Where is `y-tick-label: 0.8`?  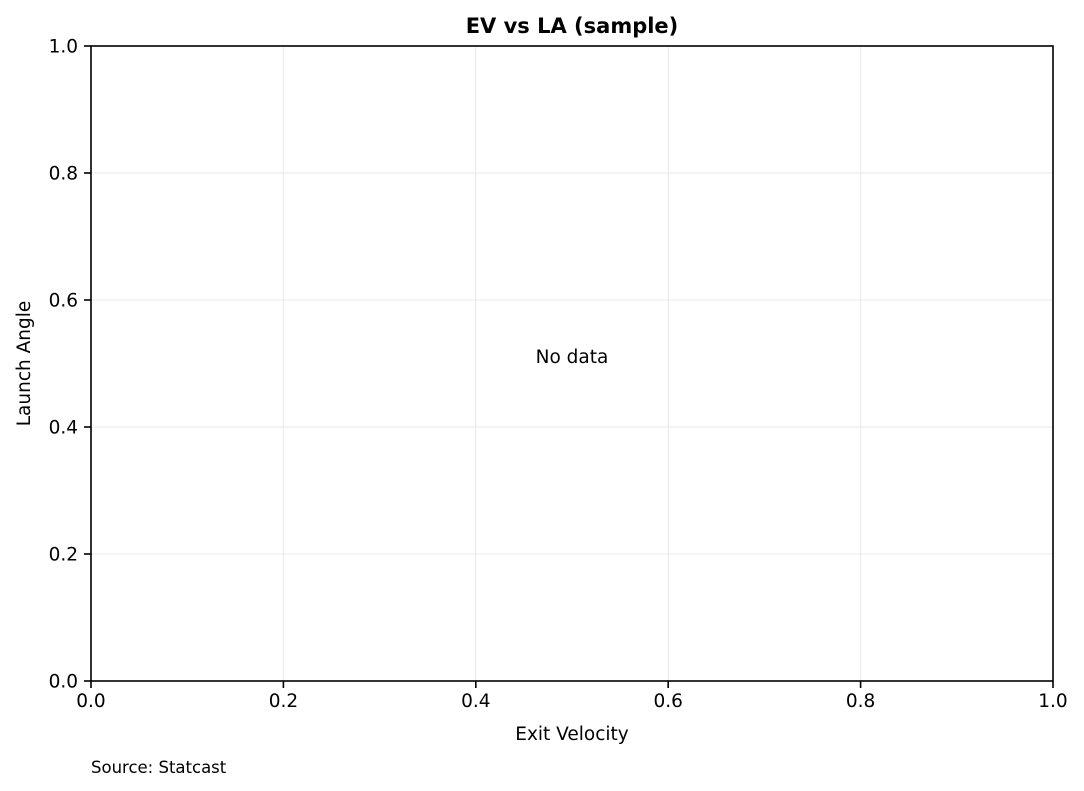
y-tick-label: 0.8 is located at coordinates (63, 174).